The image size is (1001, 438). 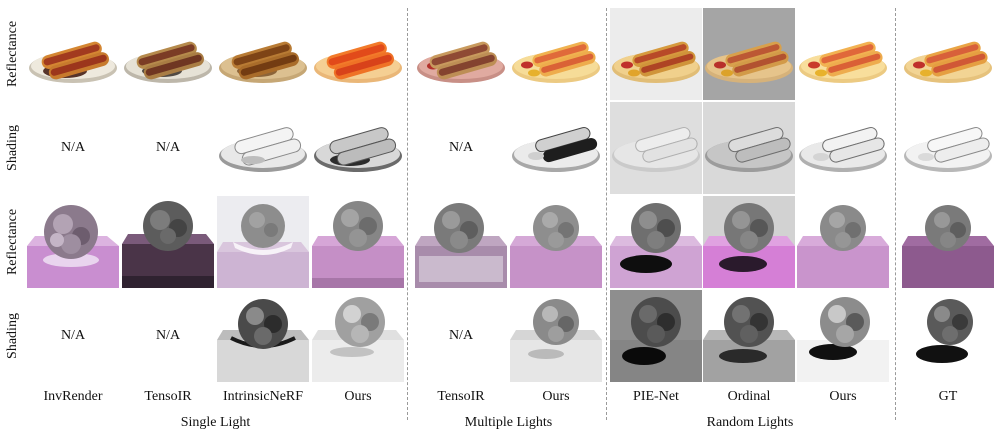 What do you see at coordinates (73, 54) in the screenshot?
I see `hotdog-reflectance-invrender` at bounding box center [73, 54].